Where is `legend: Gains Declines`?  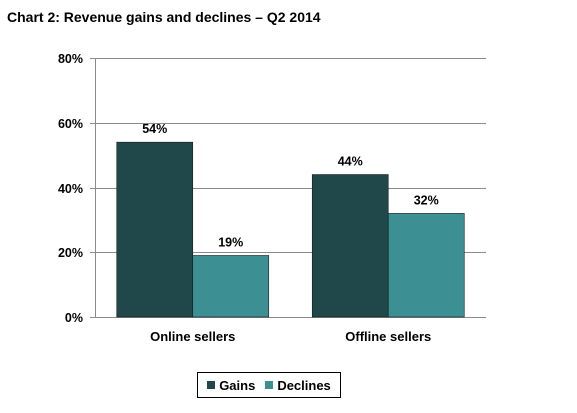 legend: Gains Declines is located at coordinates (269, 385).